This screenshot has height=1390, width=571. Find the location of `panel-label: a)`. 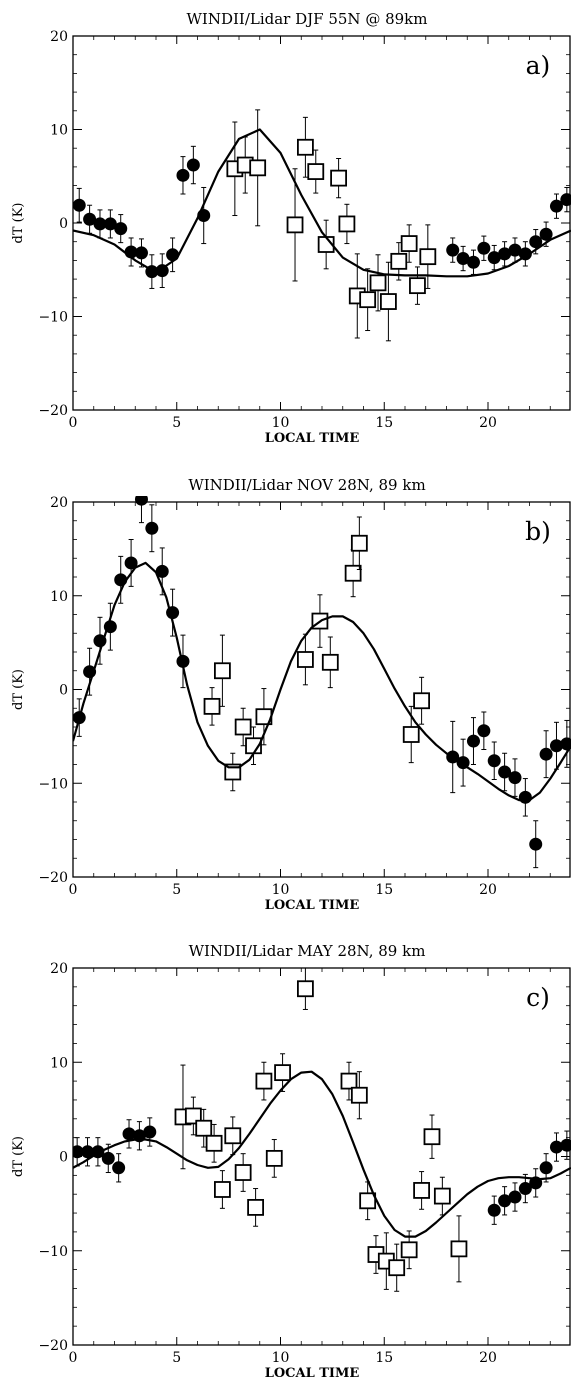

panel-label: a) is located at coordinates (538, 65).